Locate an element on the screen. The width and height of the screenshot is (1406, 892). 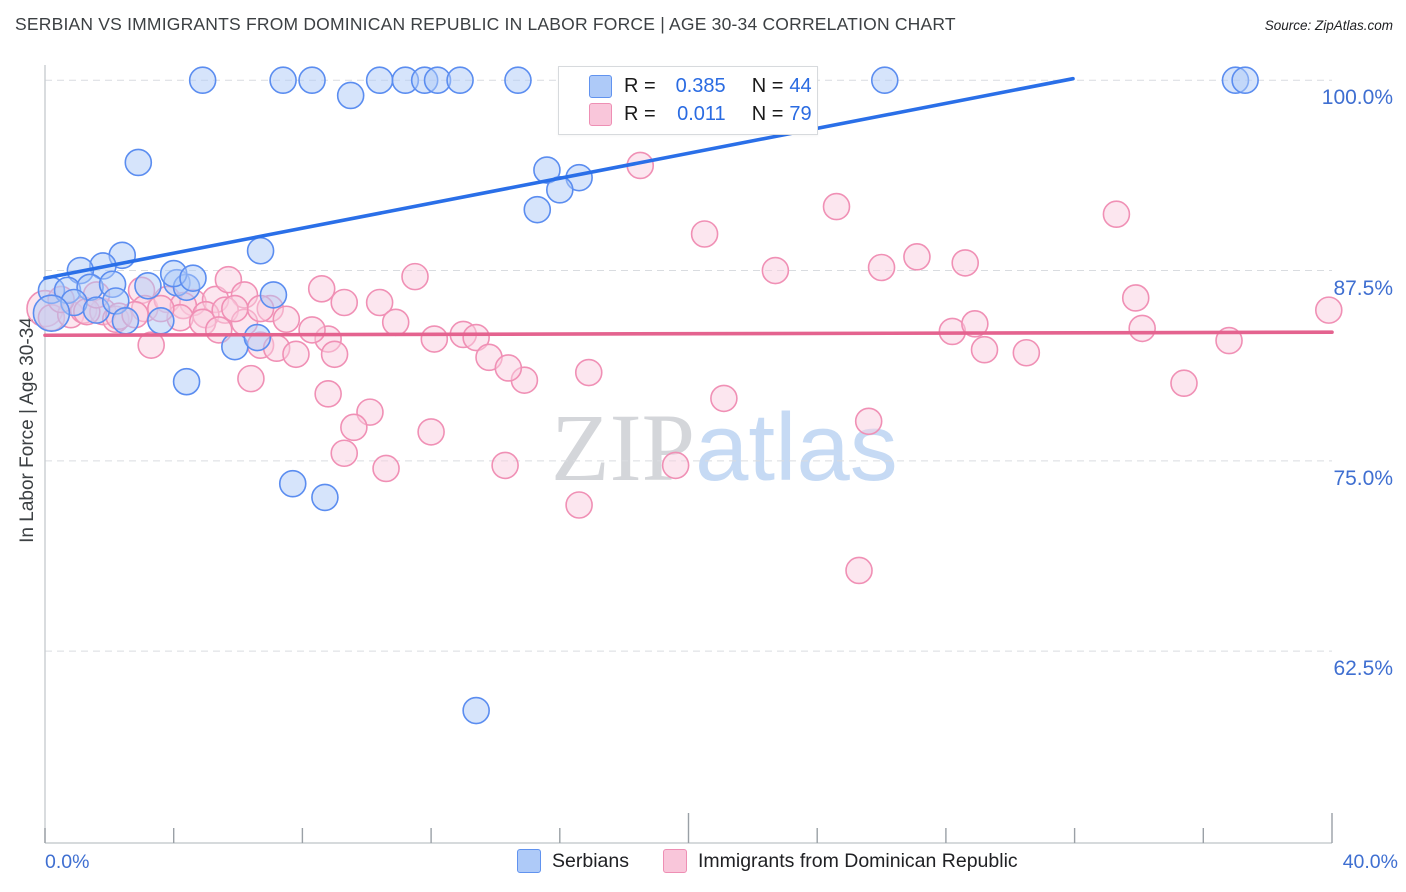
legend-label-serbians: Serbians is located at coordinates (590, 860).